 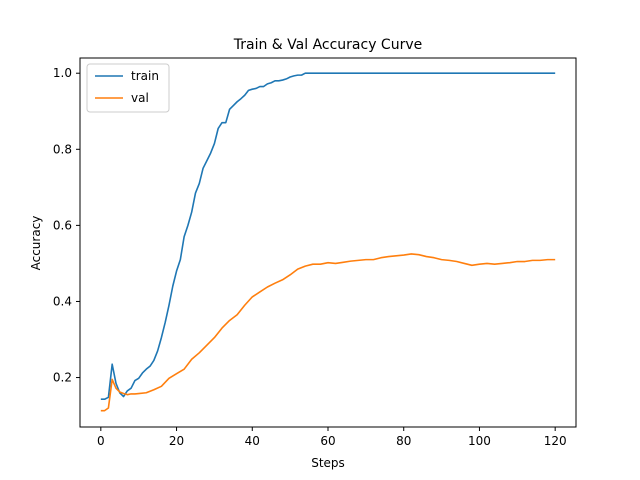 I want to click on legend-label-train: train, so click(x=145, y=76).